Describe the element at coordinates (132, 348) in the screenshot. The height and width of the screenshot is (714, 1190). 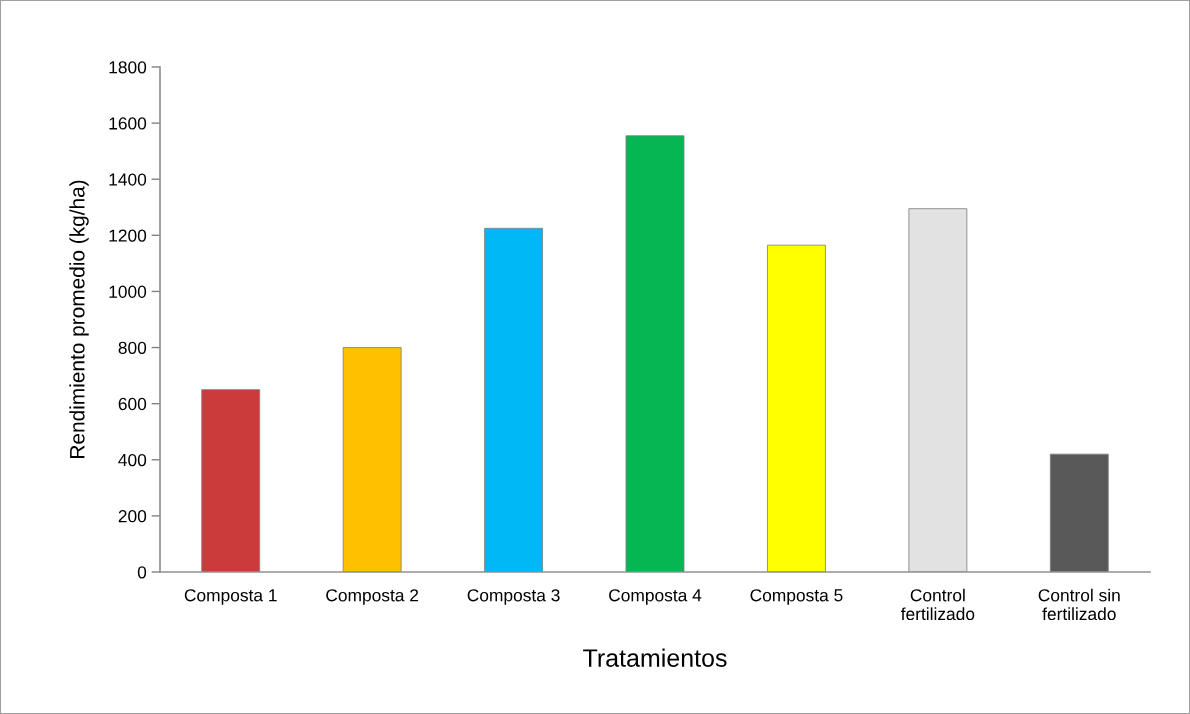
I see `y-tick-label: 800` at that location.